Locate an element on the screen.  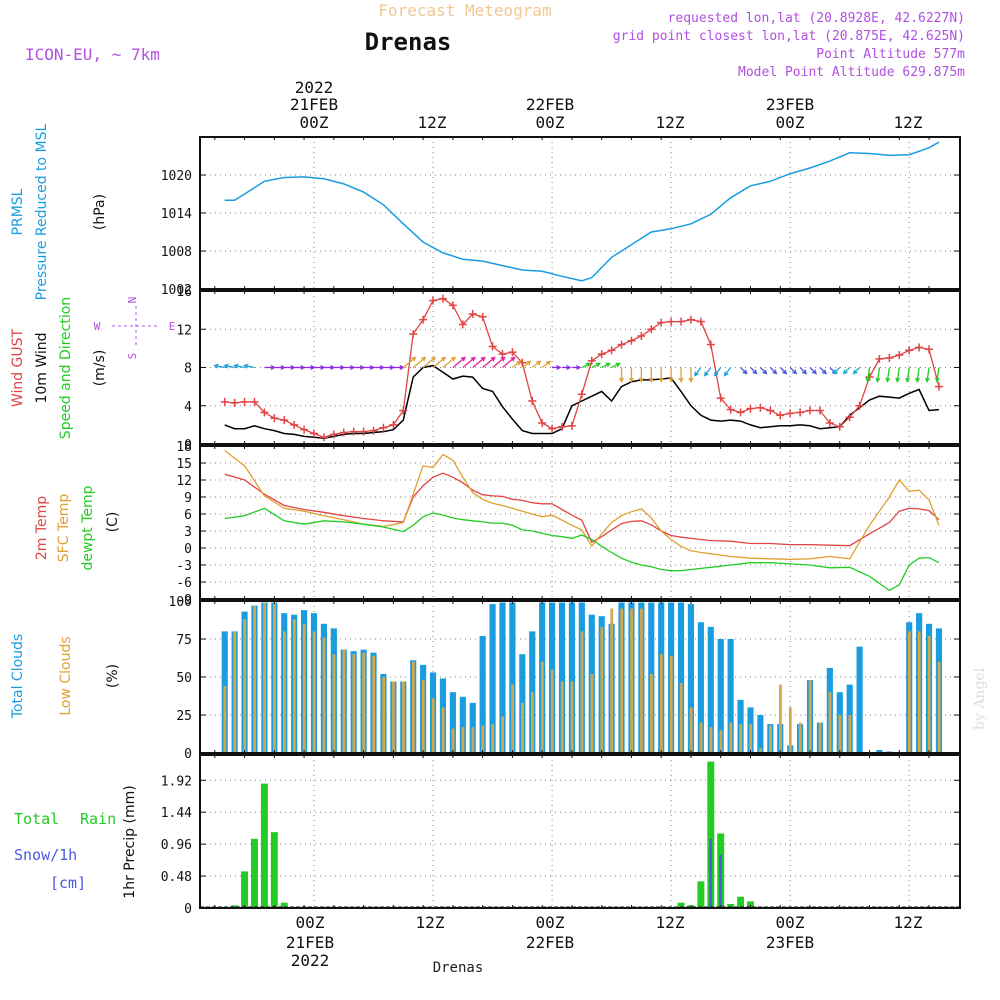
top-date-2: 22FEB is located at coordinates (550, 104).